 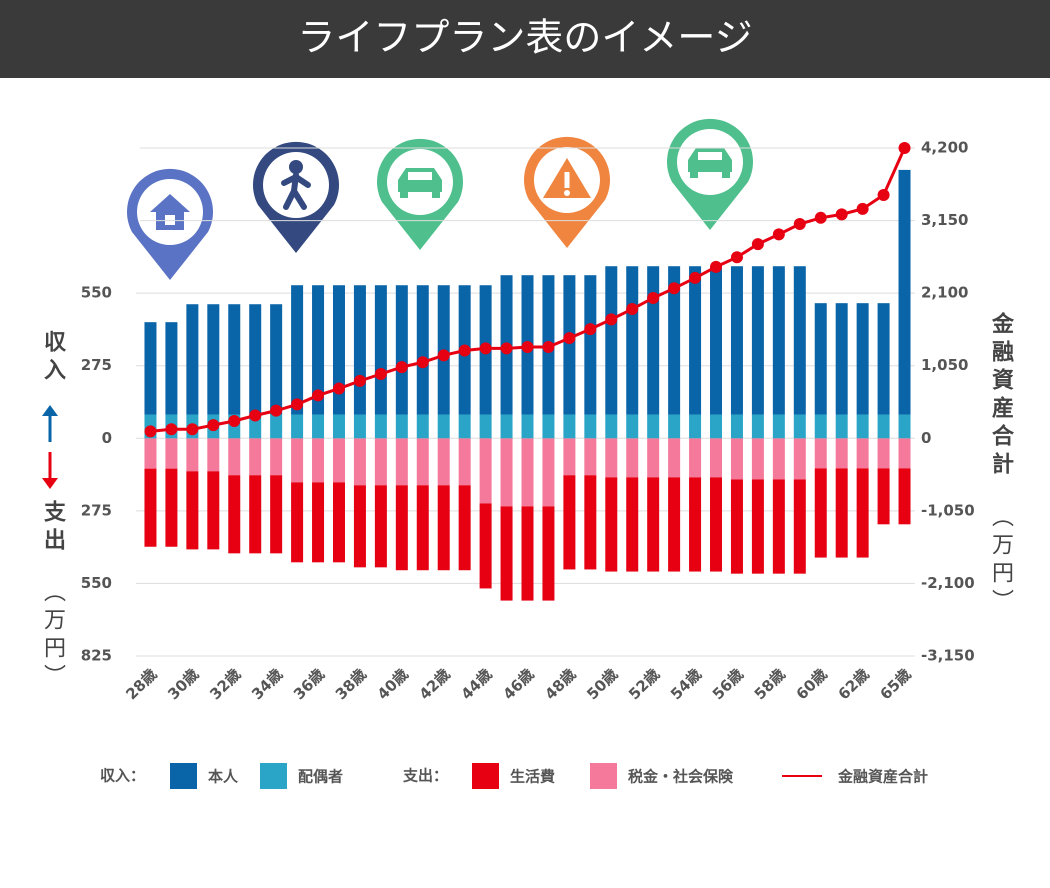 I want to click on legend: 収入： 支出： 本人 配偶者 生活費 税金・社会保険 金融資産合計, so click(x=514, y=776).